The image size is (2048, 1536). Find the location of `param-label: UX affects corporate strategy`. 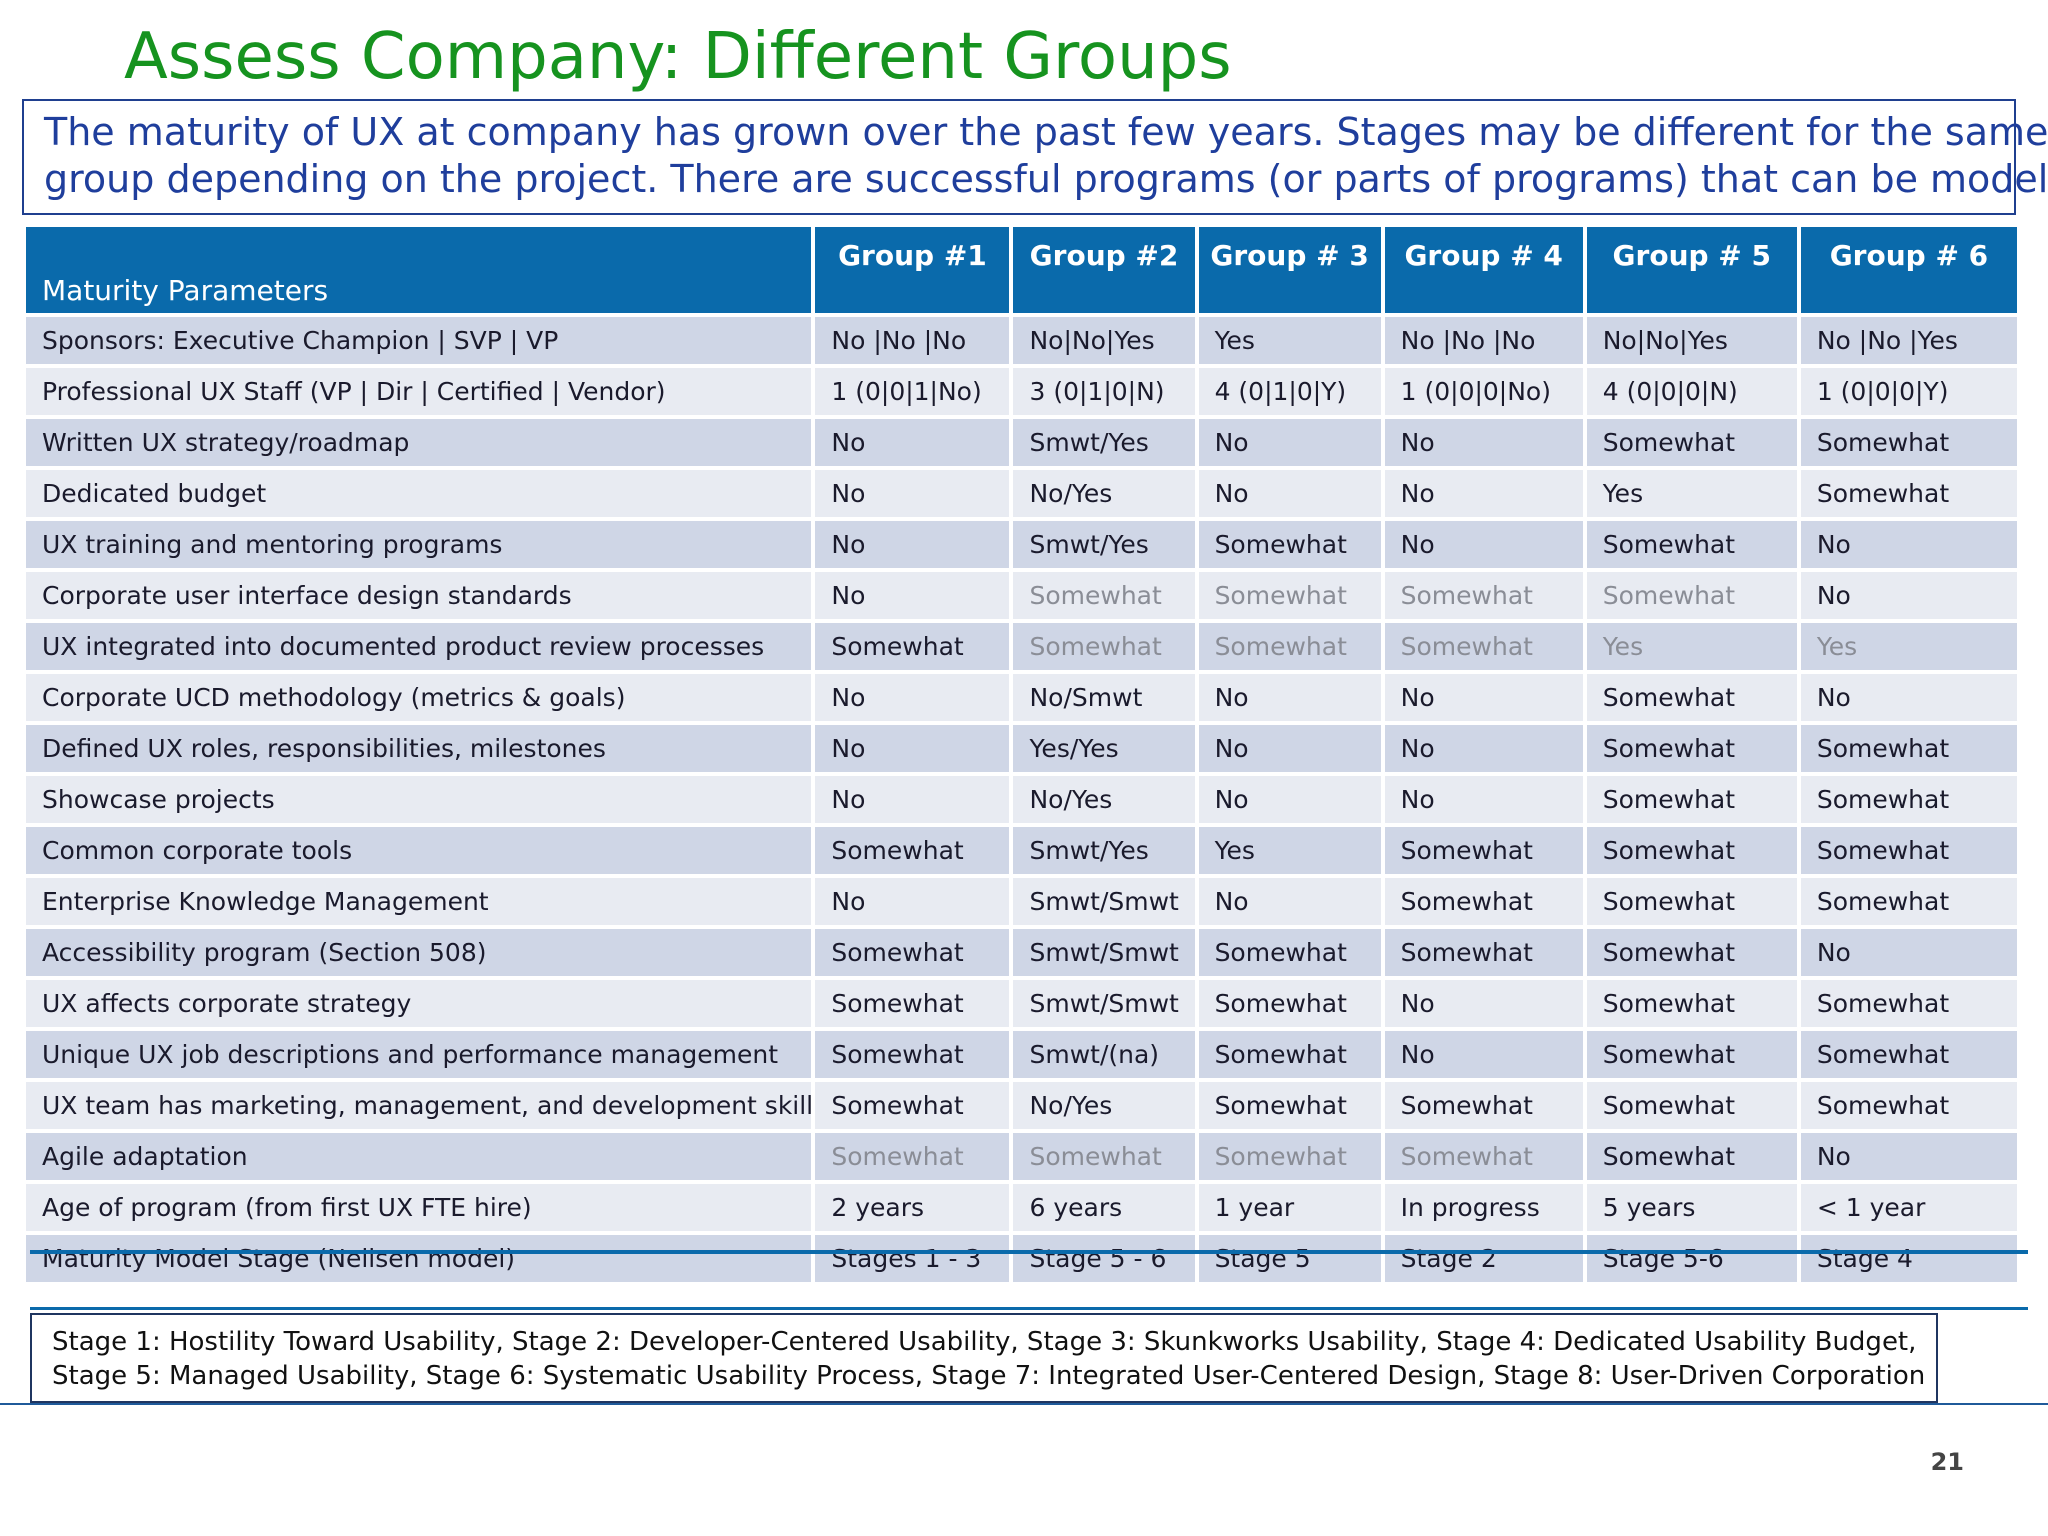

param-label: UX affects corporate strategy is located at coordinates (419, 1003).